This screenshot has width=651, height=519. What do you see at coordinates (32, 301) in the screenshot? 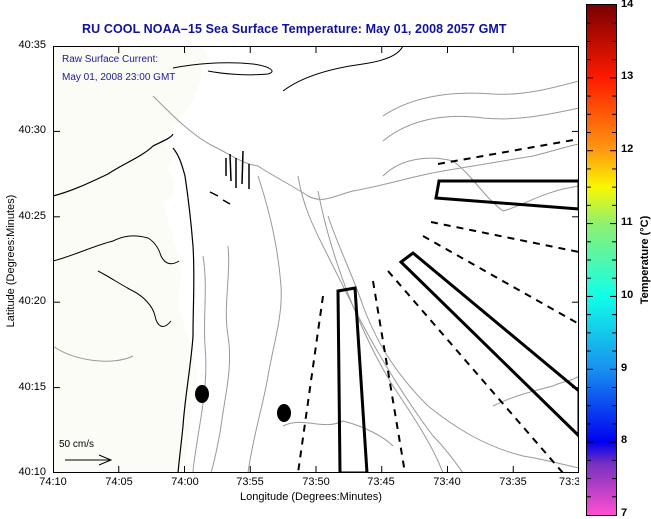
I see `y-tick-label: 40:20` at bounding box center [32, 301].